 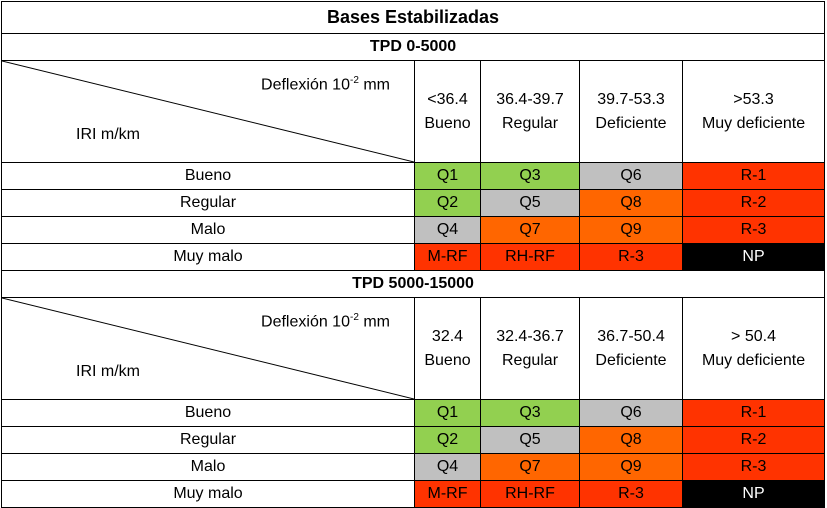 I want to click on tpd-label: TPD 5000-15000, so click(x=413, y=284).